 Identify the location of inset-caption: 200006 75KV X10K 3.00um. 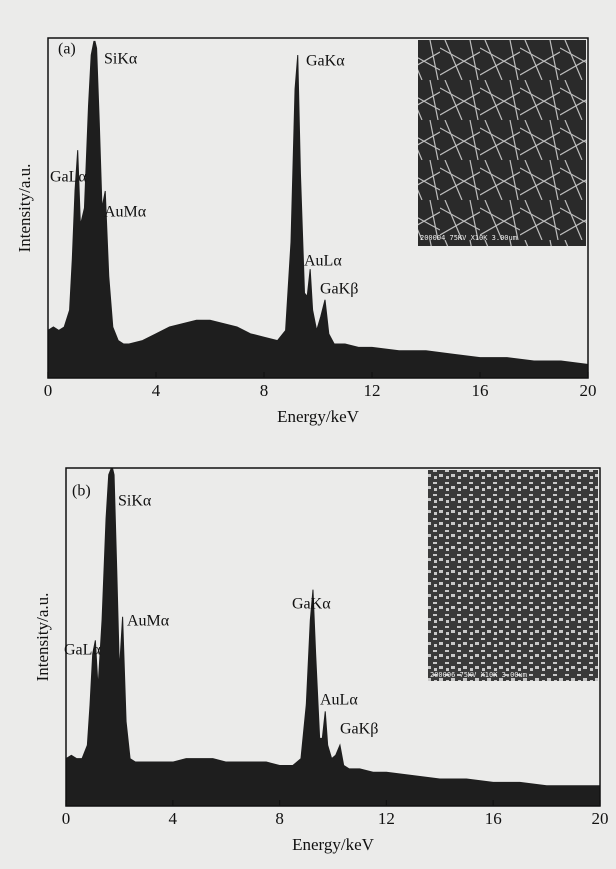
(478, 675).